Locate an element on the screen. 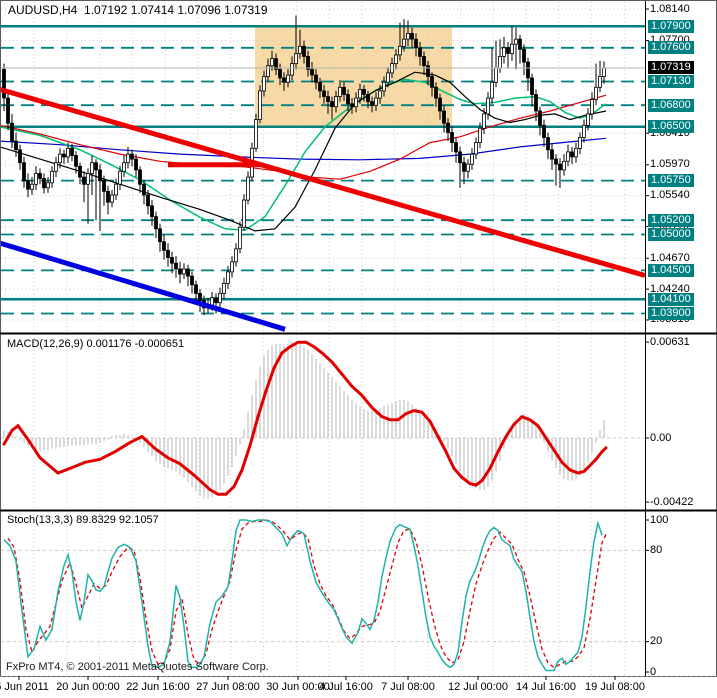 This screenshot has width=717, height=698. stoch-axis-label: 20 is located at coordinates (656, 641).